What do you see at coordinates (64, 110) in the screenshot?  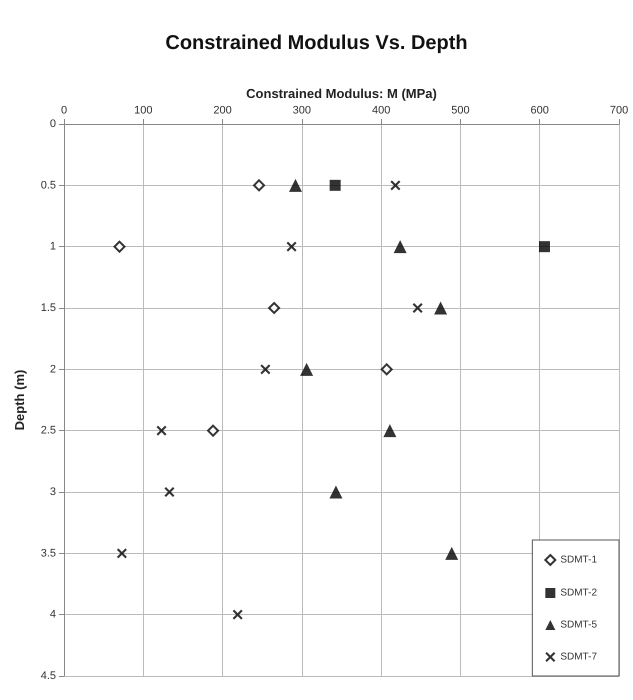 I see `x-tick-label: 0` at bounding box center [64, 110].